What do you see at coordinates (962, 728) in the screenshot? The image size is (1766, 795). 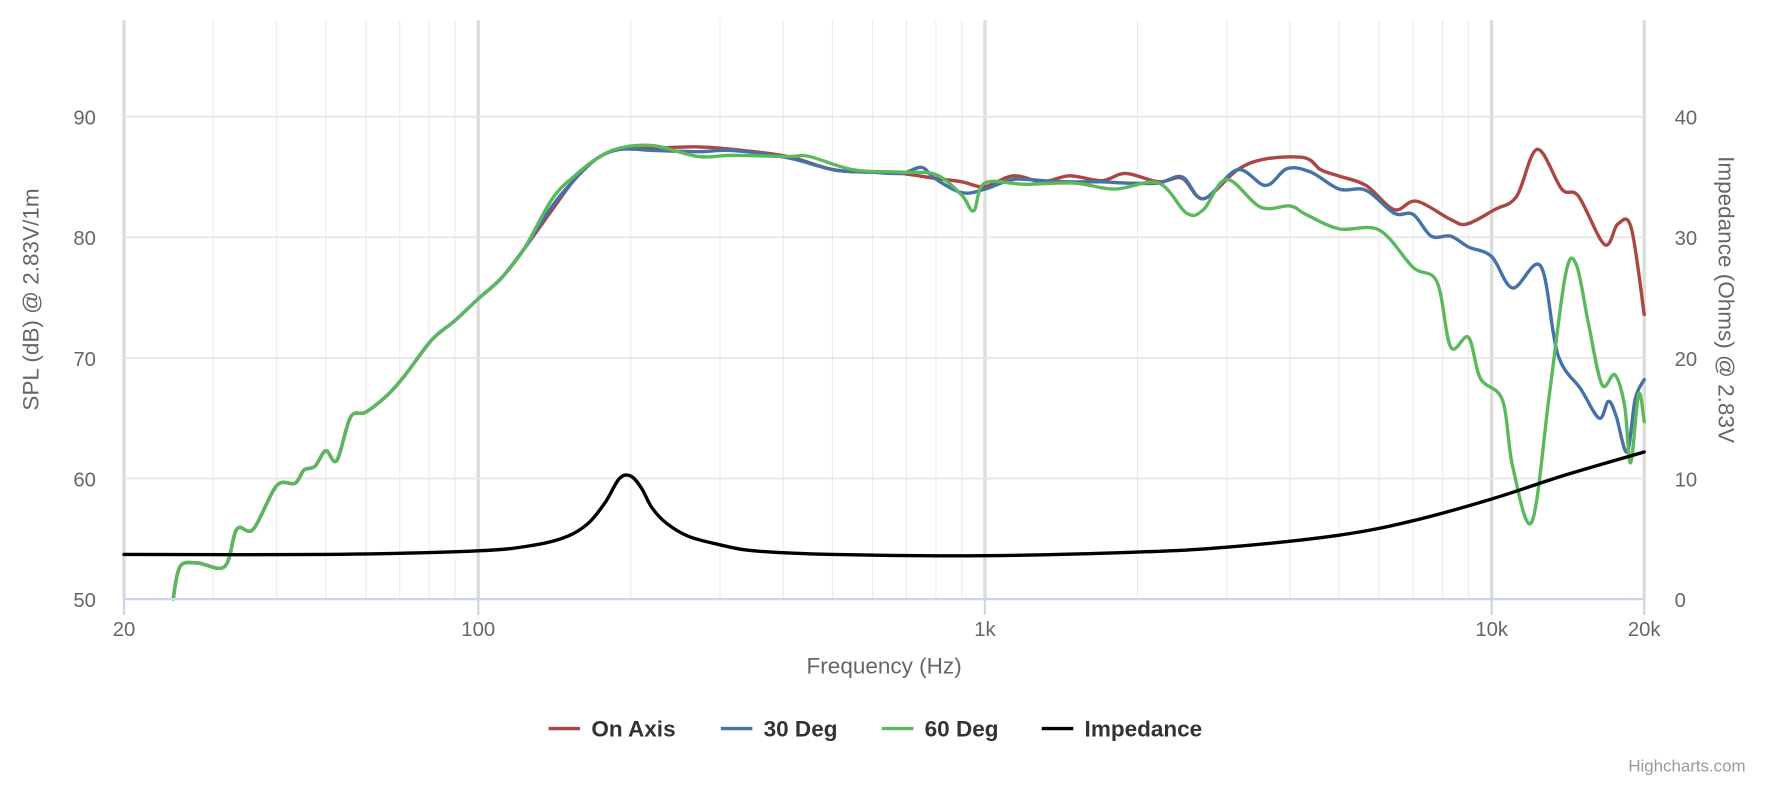 I see `legend-label: 60 Deg` at bounding box center [962, 728].